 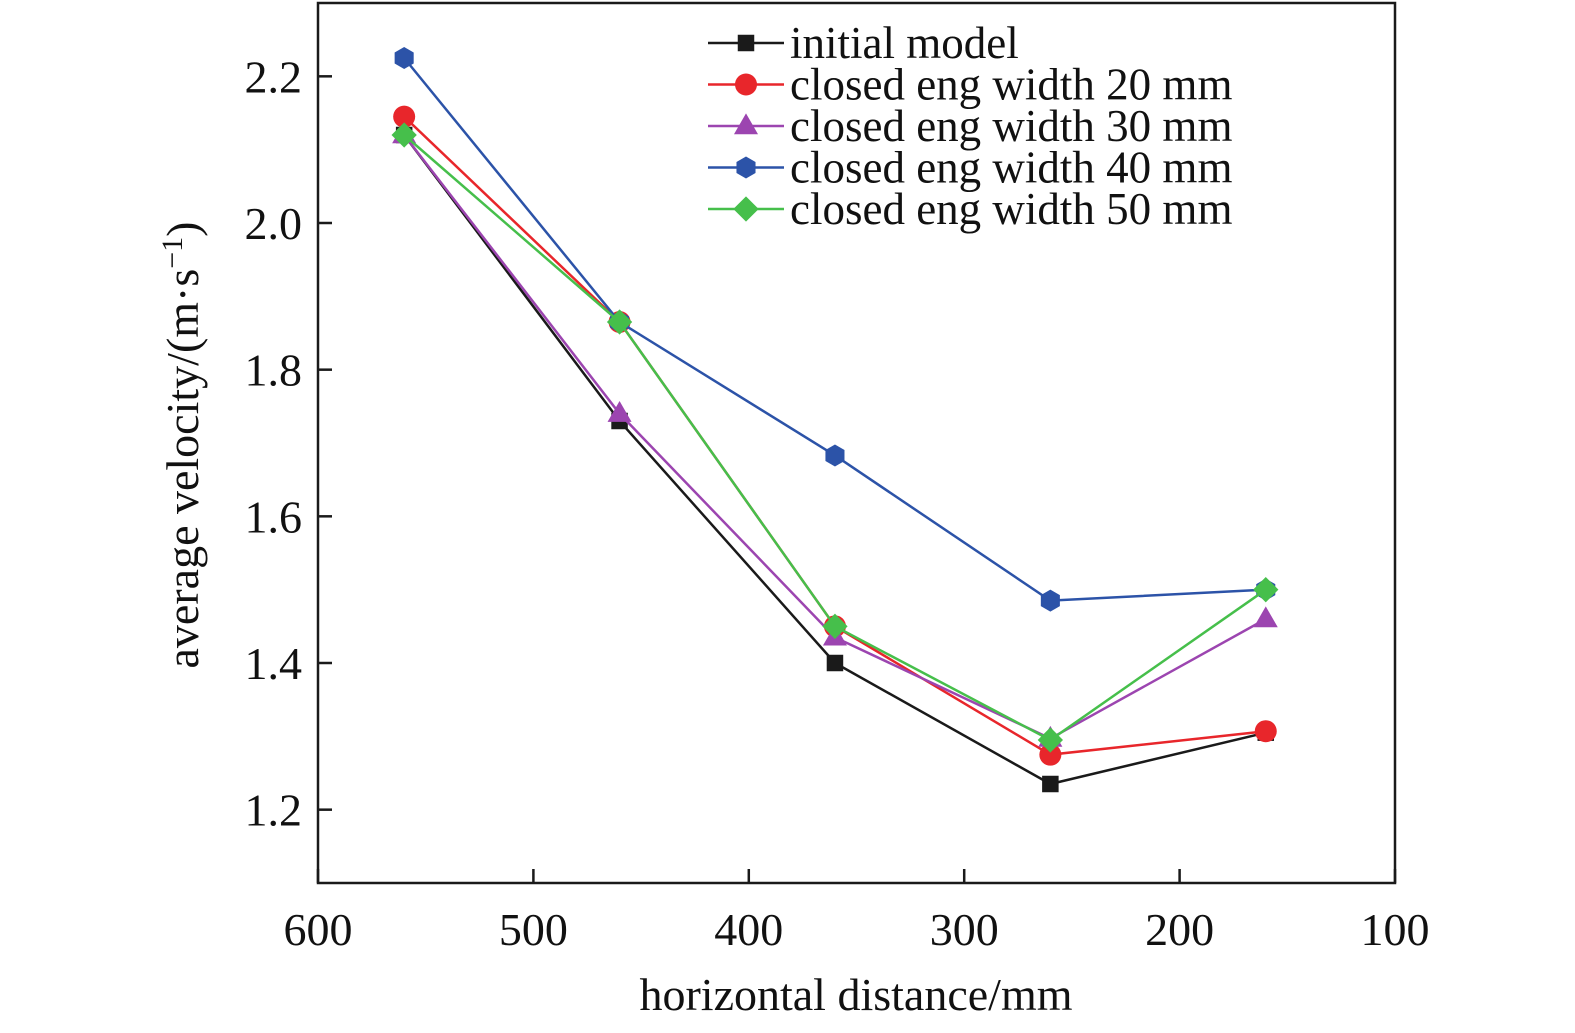 I want to click on legend-label: closed eng width 50 mm, so click(x=1011, y=209).